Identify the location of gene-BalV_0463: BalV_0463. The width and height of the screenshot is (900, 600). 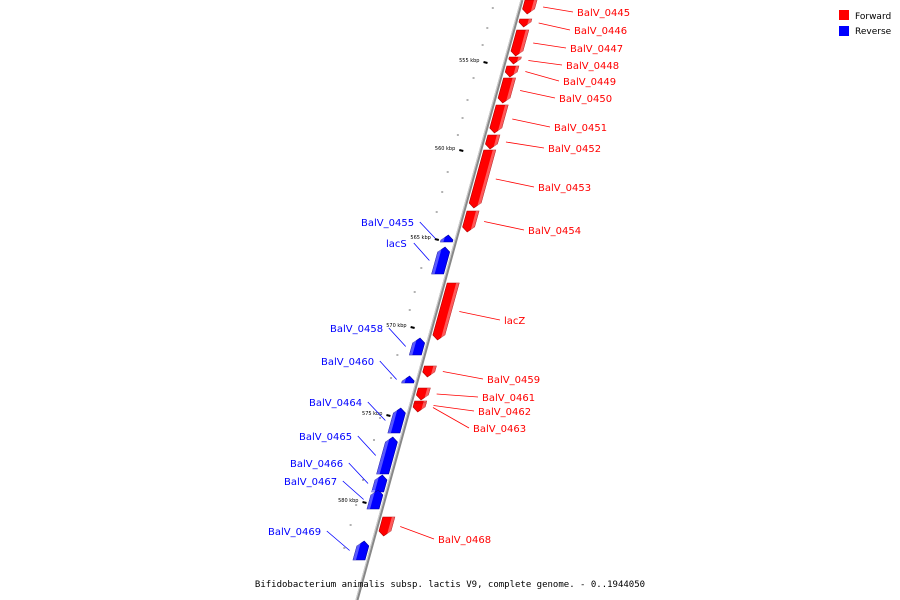
(469, 418).